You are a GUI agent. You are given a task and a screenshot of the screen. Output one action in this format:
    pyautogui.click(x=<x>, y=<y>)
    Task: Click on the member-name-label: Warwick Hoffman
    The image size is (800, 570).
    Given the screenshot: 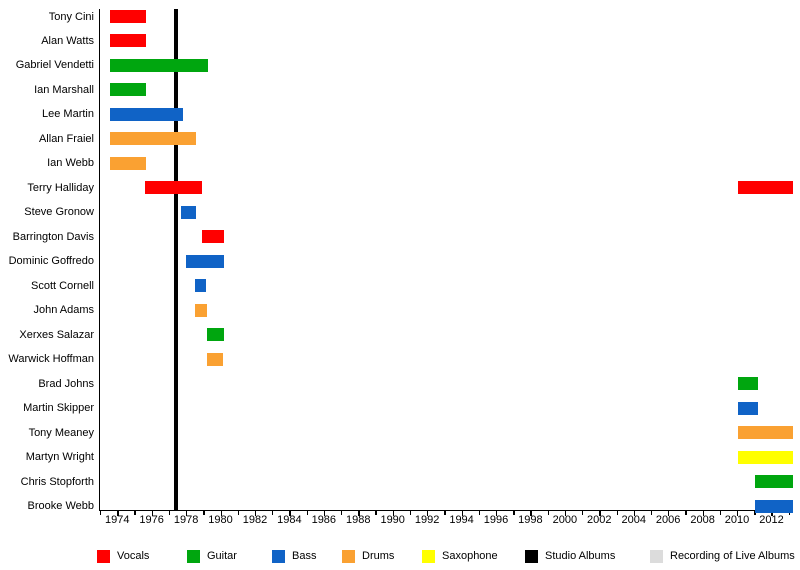 What is the action you would take?
    pyautogui.click(x=51, y=359)
    